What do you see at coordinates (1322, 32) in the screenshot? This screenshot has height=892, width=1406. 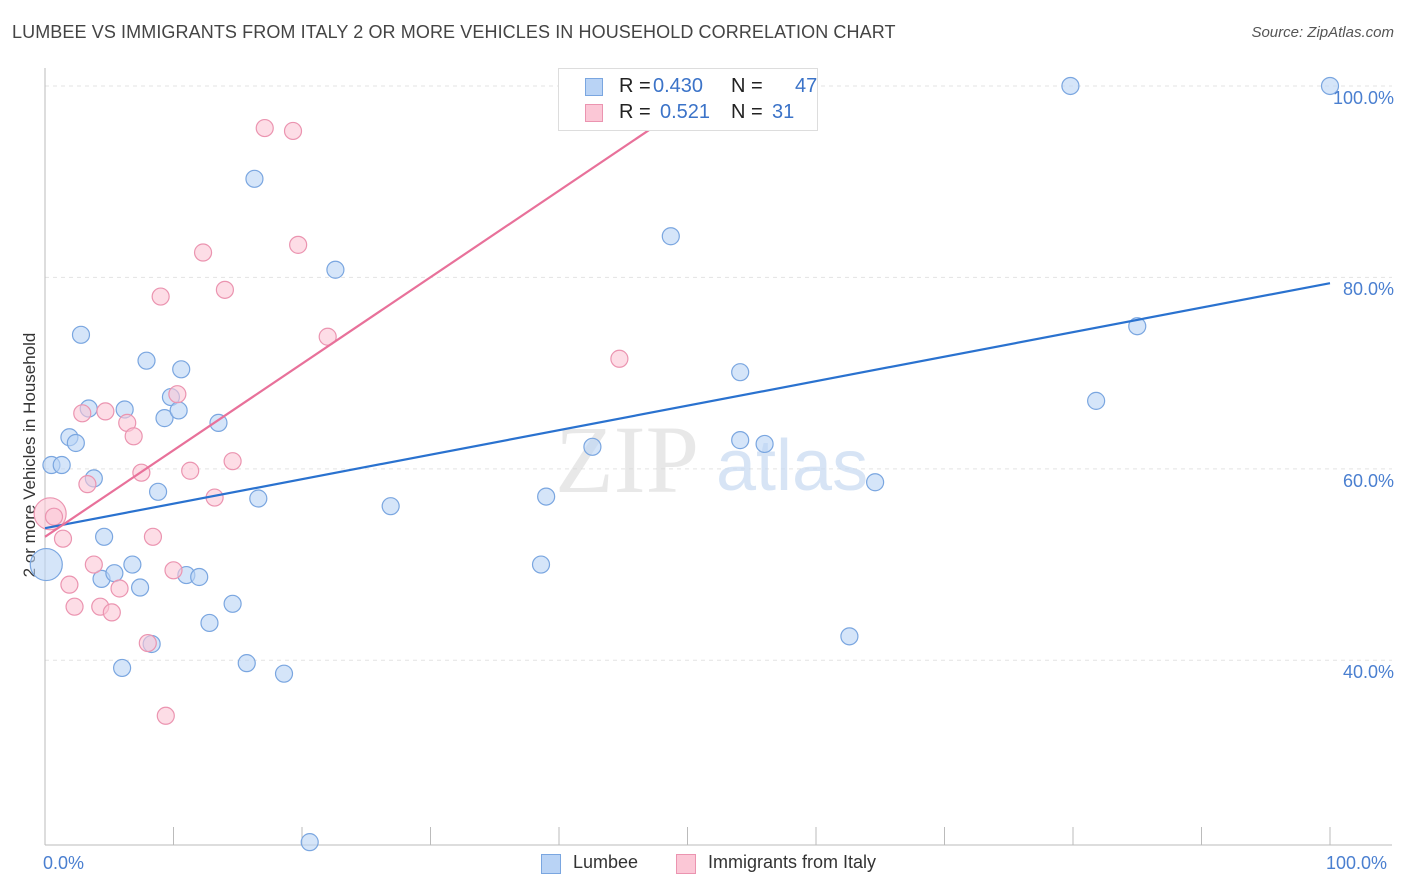 I see `source-label: Source: ZipAtlas.com` at bounding box center [1322, 32].